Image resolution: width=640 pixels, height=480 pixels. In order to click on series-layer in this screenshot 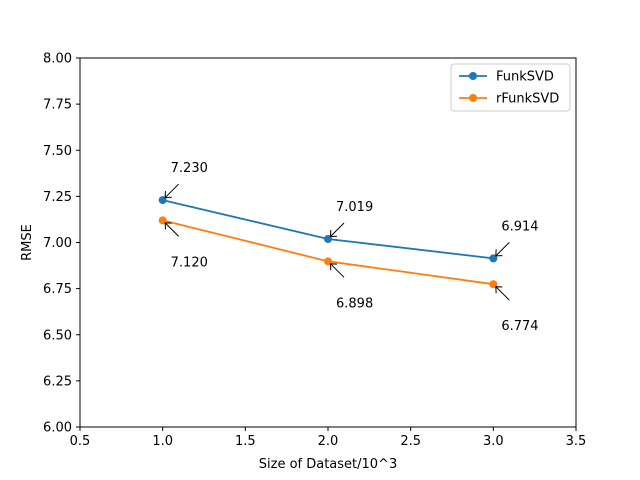, I will do `click(328, 242)`.